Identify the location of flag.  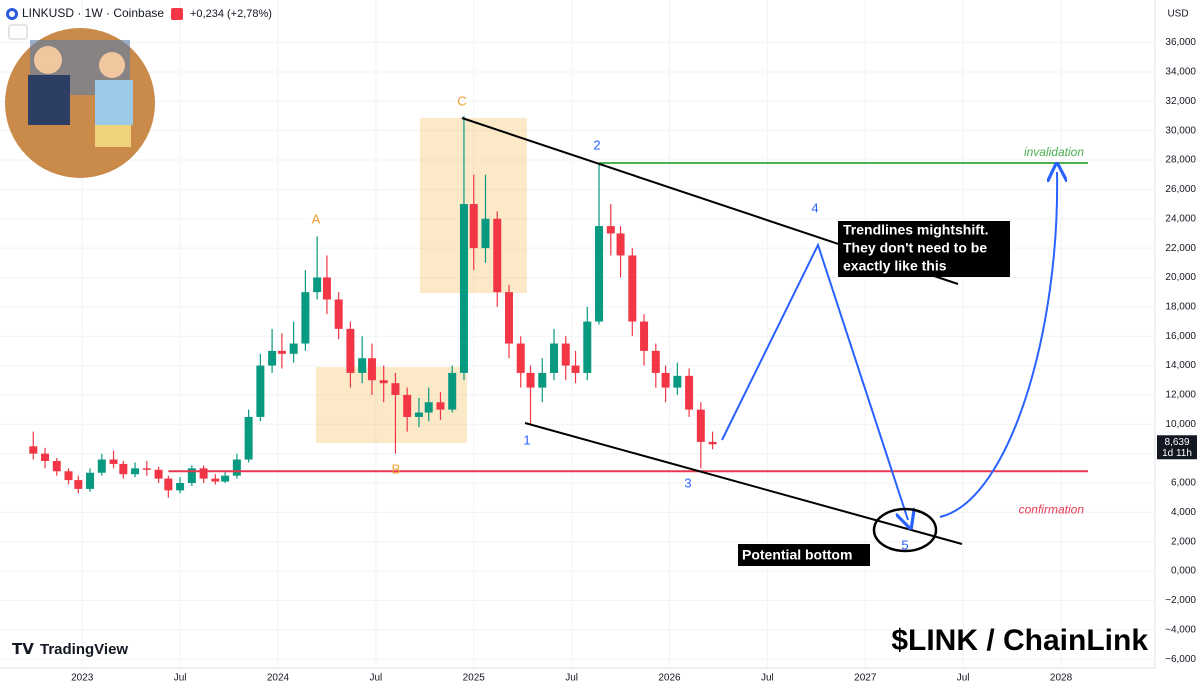
(177, 14).